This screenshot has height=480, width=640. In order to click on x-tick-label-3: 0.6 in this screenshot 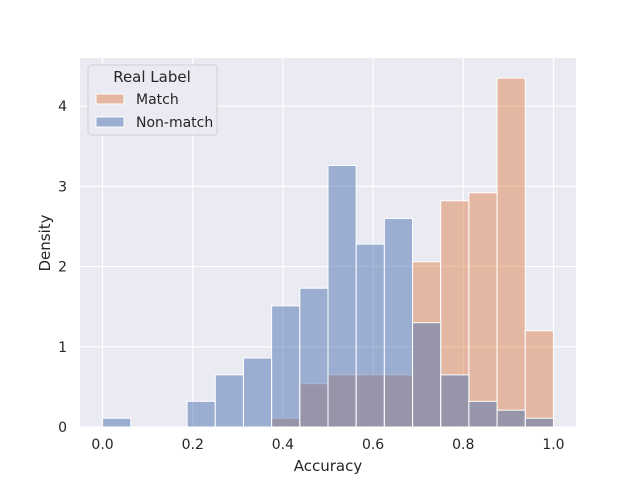, I will do `click(373, 445)`.